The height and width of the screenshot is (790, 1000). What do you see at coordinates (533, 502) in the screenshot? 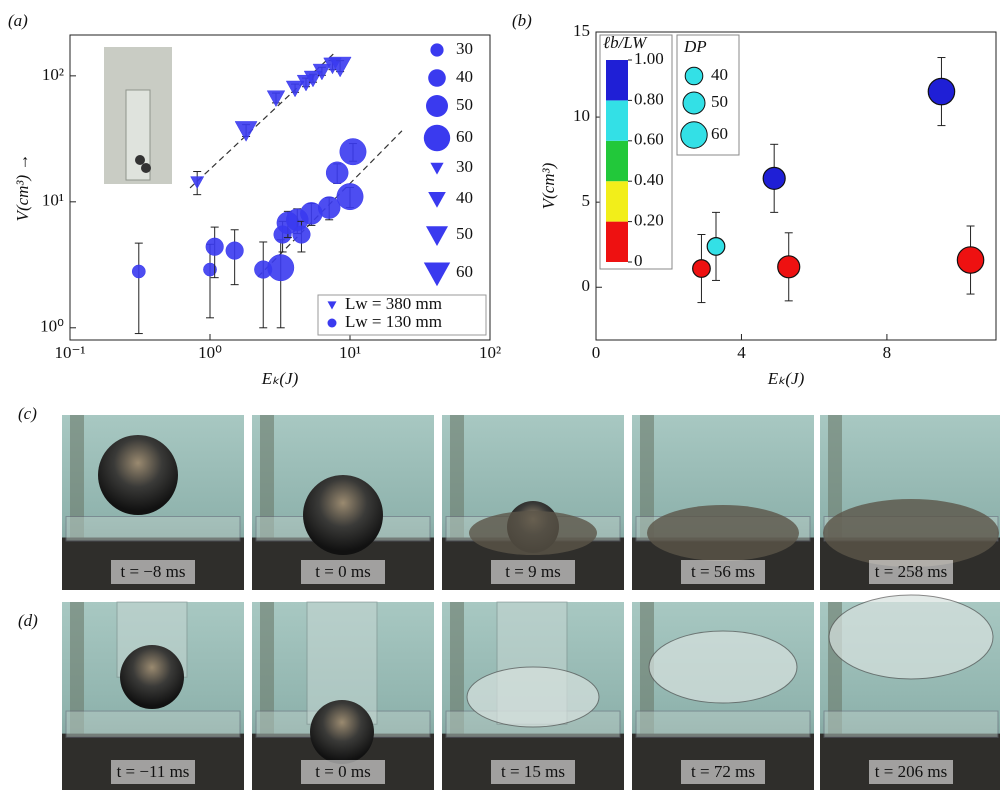
I see `photo-frame: t = 9 ms` at bounding box center [533, 502].